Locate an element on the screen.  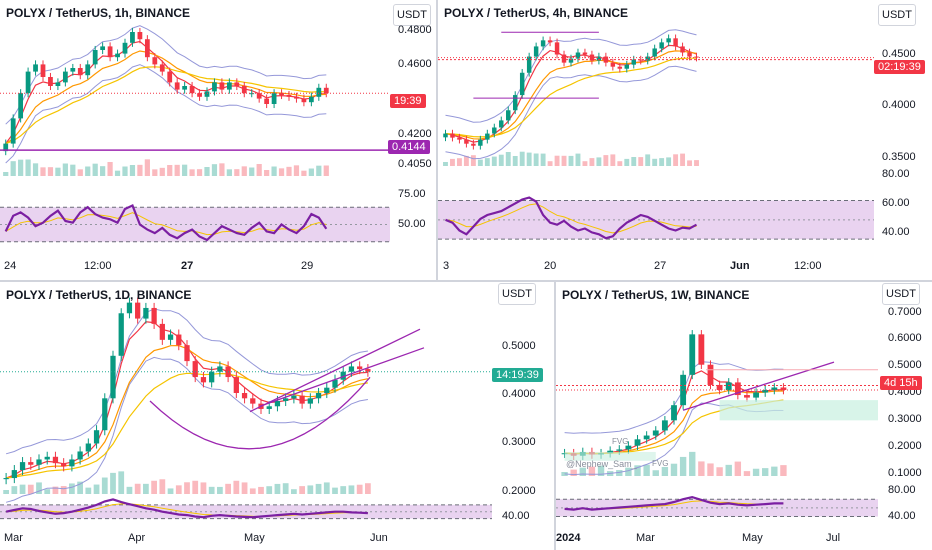
rsi-tick: 50.00 is located at coordinates (412, 224).